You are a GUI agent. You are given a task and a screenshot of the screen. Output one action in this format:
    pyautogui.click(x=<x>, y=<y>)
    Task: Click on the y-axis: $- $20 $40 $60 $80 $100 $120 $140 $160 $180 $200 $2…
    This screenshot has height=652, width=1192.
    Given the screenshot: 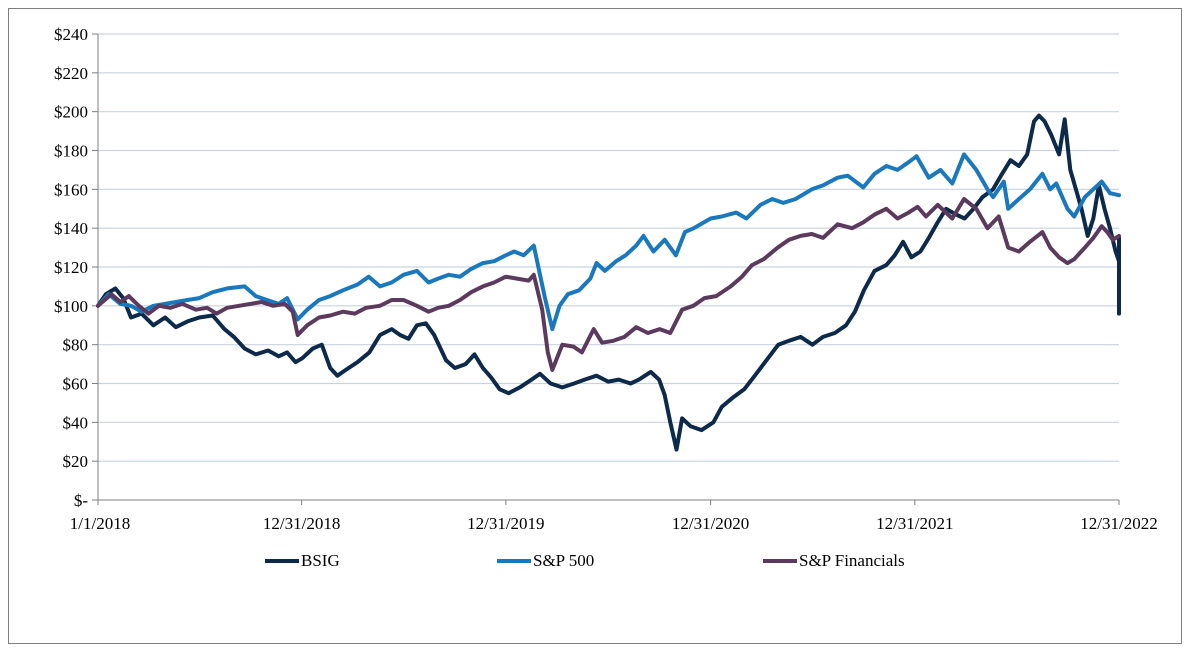 What is the action you would take?
    pyautogui.click(x=76, y=267)
    